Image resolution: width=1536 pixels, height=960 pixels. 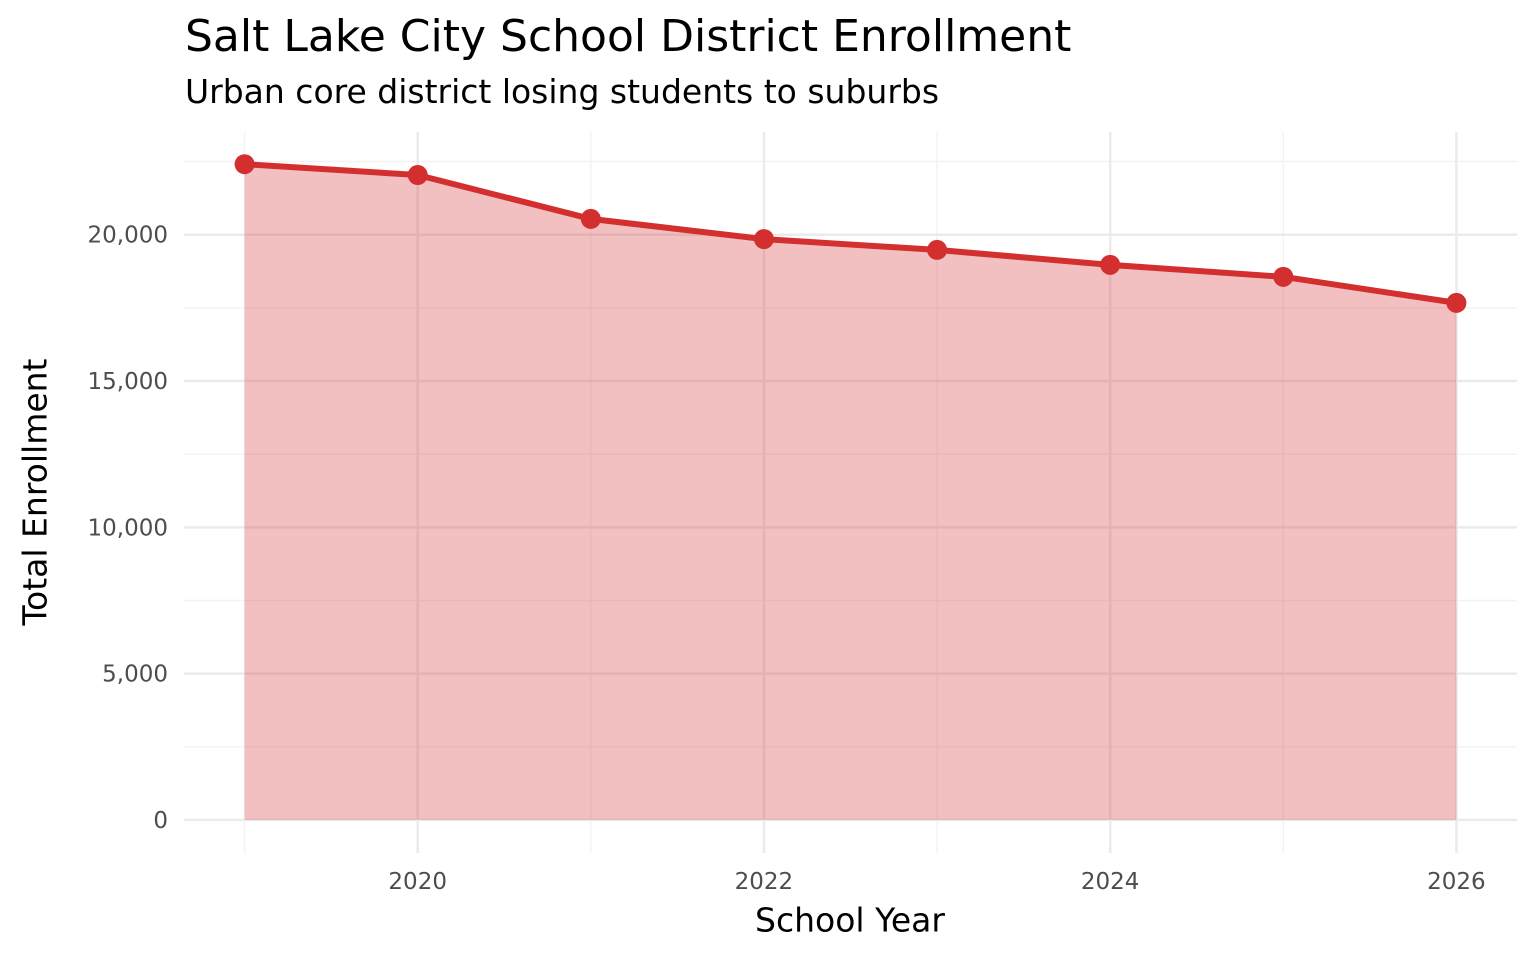 I want to click on data-point-2022, so click(x=763, y=239).